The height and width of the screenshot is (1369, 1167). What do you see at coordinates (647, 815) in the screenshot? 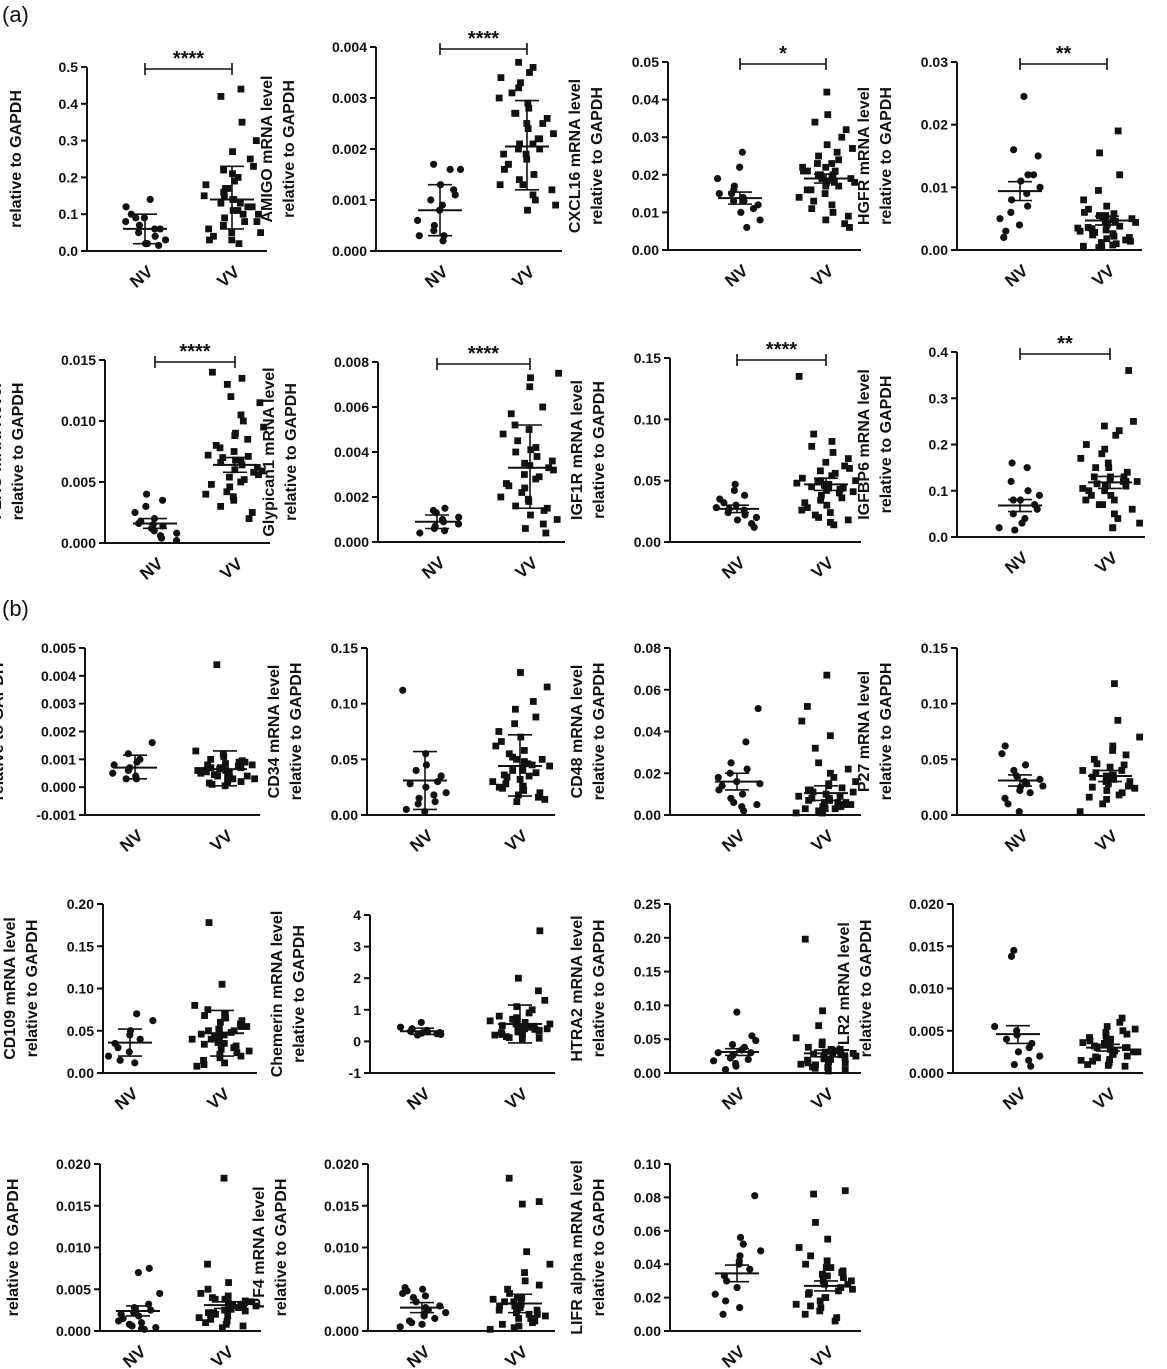
I see `y-tick-label: 0.00` at bounding box center [647, 815].